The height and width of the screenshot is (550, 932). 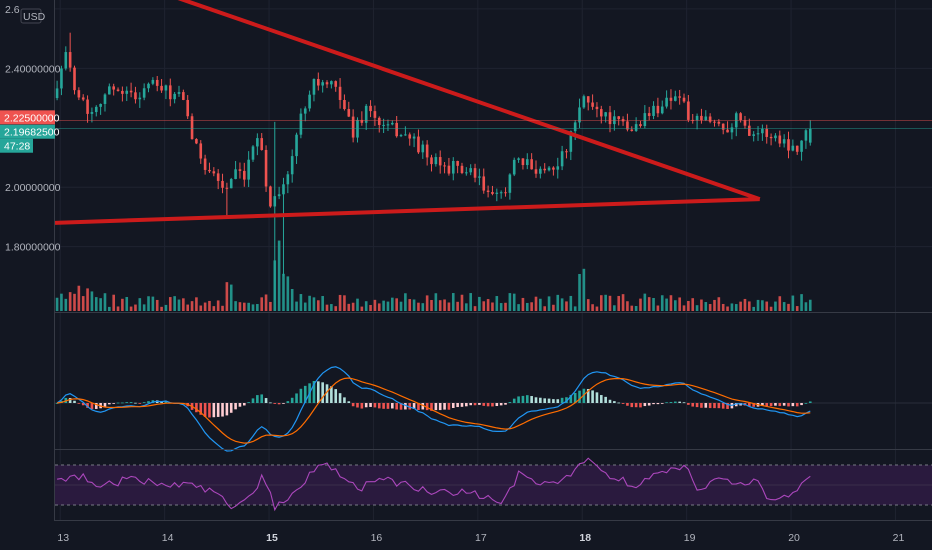 What do you see at coordinates (407, 211) in the screenshot?
I see `support-trendline` at bounding box center [407, 211].